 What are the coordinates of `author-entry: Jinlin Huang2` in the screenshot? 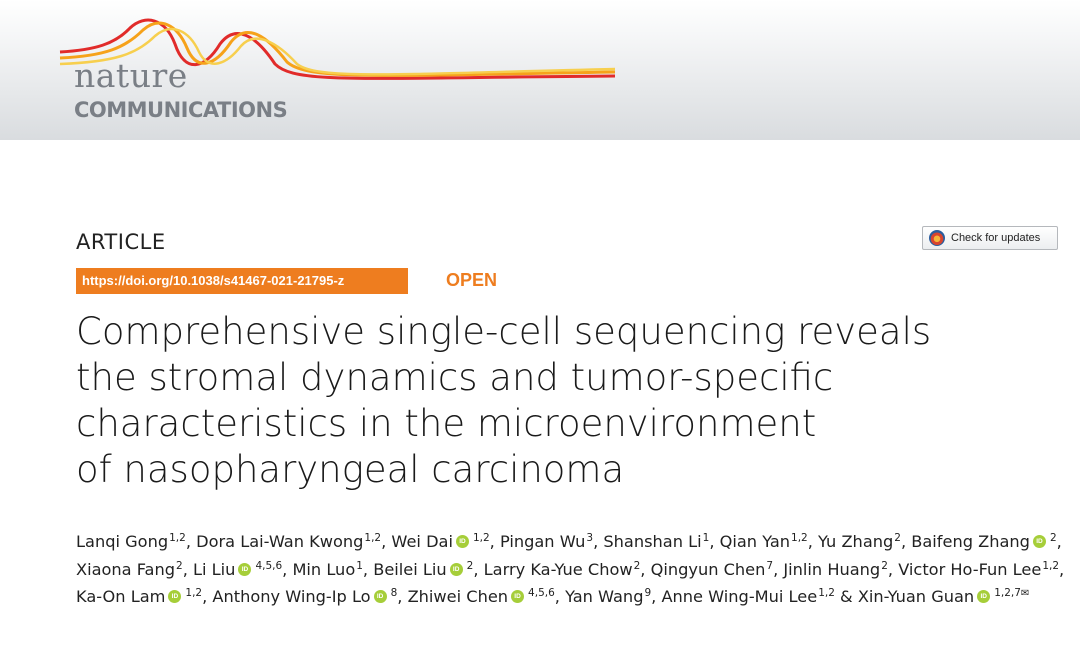 It's located at (835, 569).